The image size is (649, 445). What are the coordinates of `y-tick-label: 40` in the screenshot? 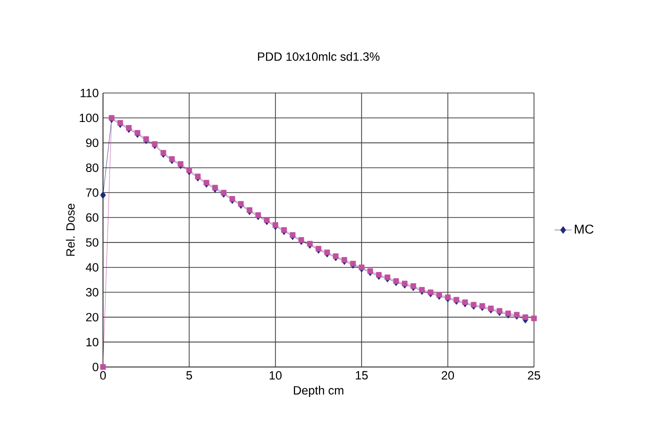 It's located at (92, 267).